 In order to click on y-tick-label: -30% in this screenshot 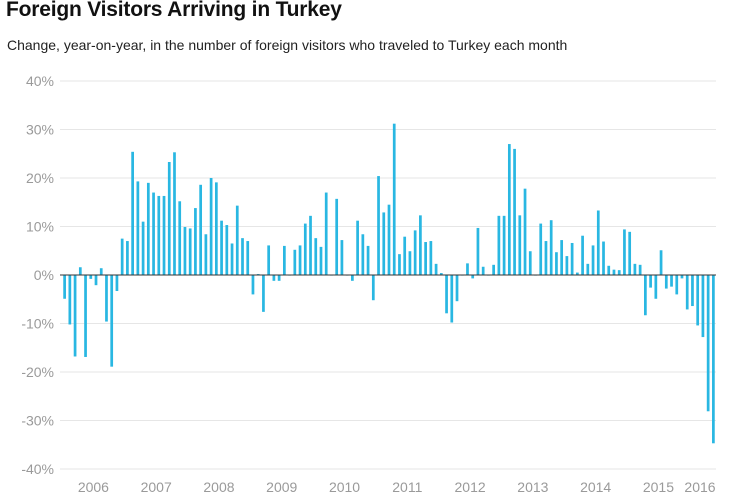, I will do `click(37, 421)`.